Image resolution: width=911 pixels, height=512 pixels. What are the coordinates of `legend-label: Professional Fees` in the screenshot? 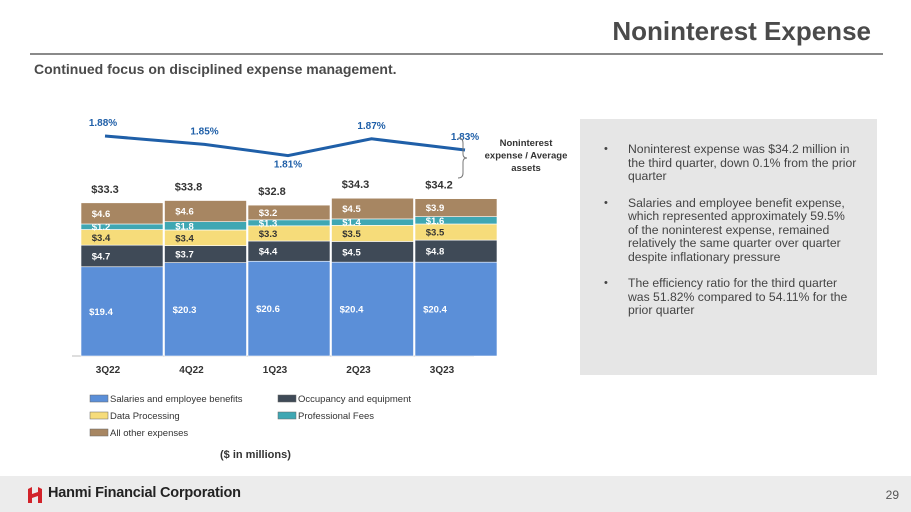 It's located at (336, 416).